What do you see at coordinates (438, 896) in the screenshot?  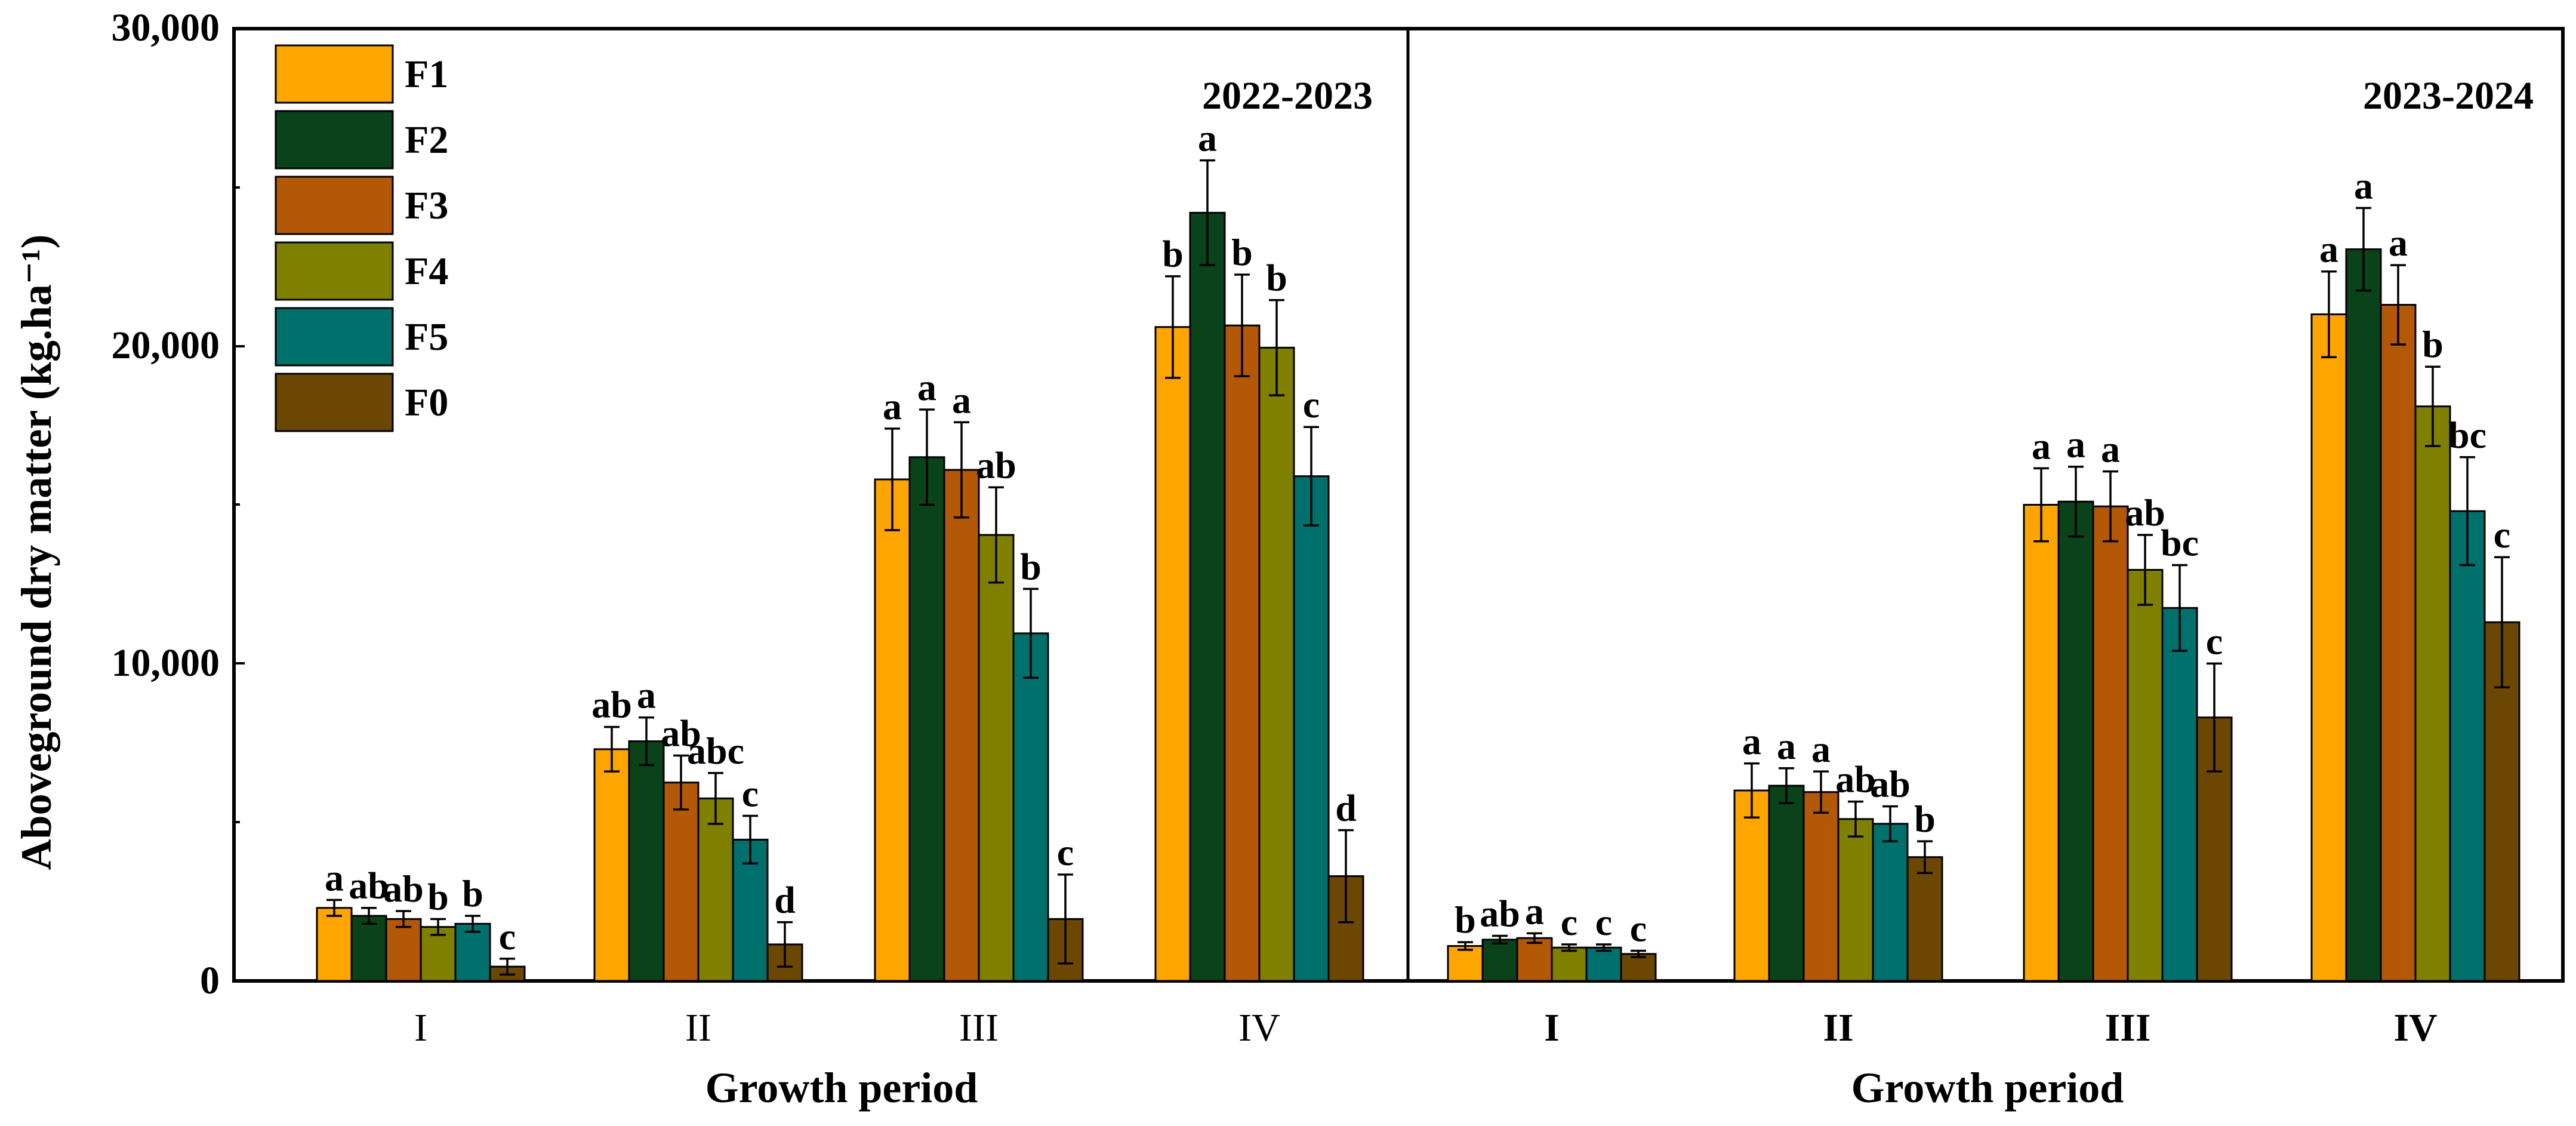 I see `sig-letter-p1-I-F4: b` at bounding box center [438, 896].